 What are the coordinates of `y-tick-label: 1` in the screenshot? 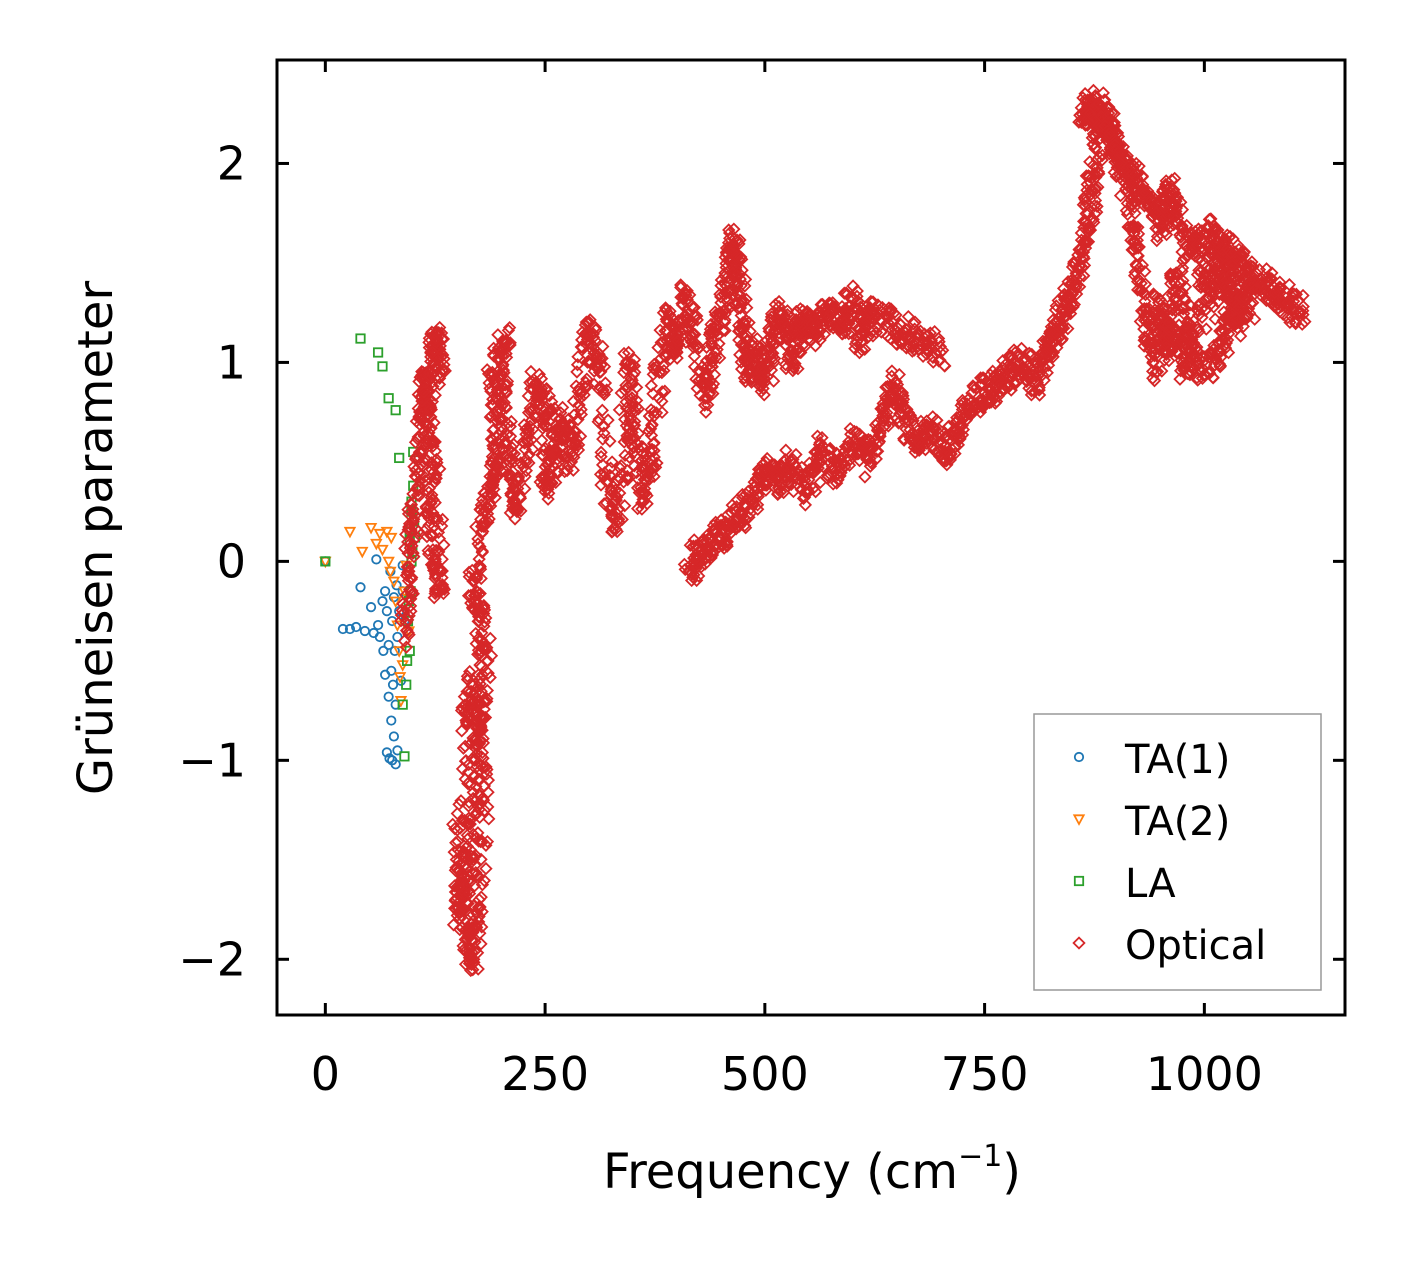 It's located at (231, 362).